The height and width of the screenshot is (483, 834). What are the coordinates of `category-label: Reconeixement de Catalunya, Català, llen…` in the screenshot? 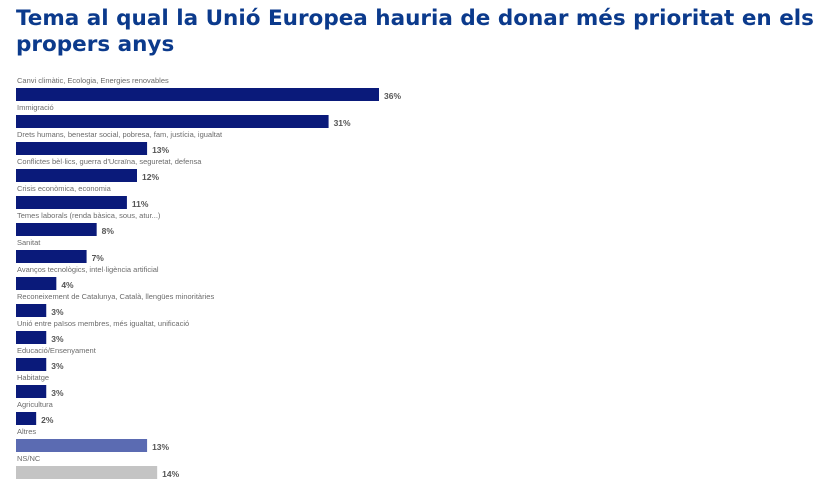 It's located at (115, 296).